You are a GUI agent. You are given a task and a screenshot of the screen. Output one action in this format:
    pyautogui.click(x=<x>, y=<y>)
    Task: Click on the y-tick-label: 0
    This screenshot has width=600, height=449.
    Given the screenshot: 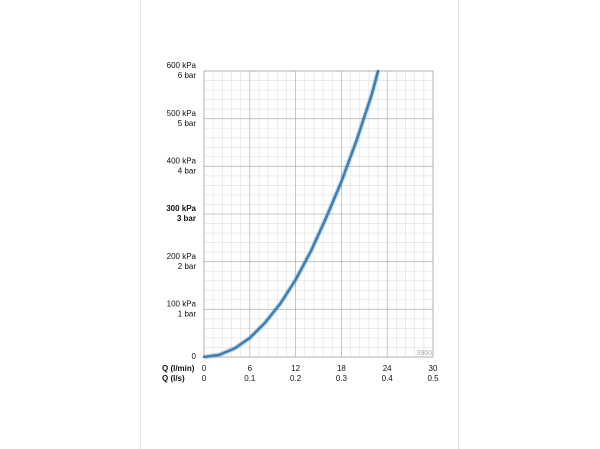 What is the action you would take?
    pyautogui.click(x=194, y=356)
    